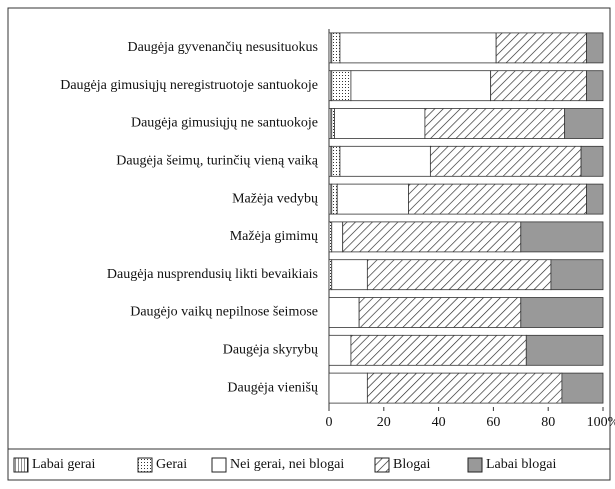 The height and width of the screenshot is (489, 615). What do you see at coordinates (212, 274) in the screenshot?
I see `category-label: Daugėja nusprendusių likti bevaikiais` at bounding box center [212, 274].